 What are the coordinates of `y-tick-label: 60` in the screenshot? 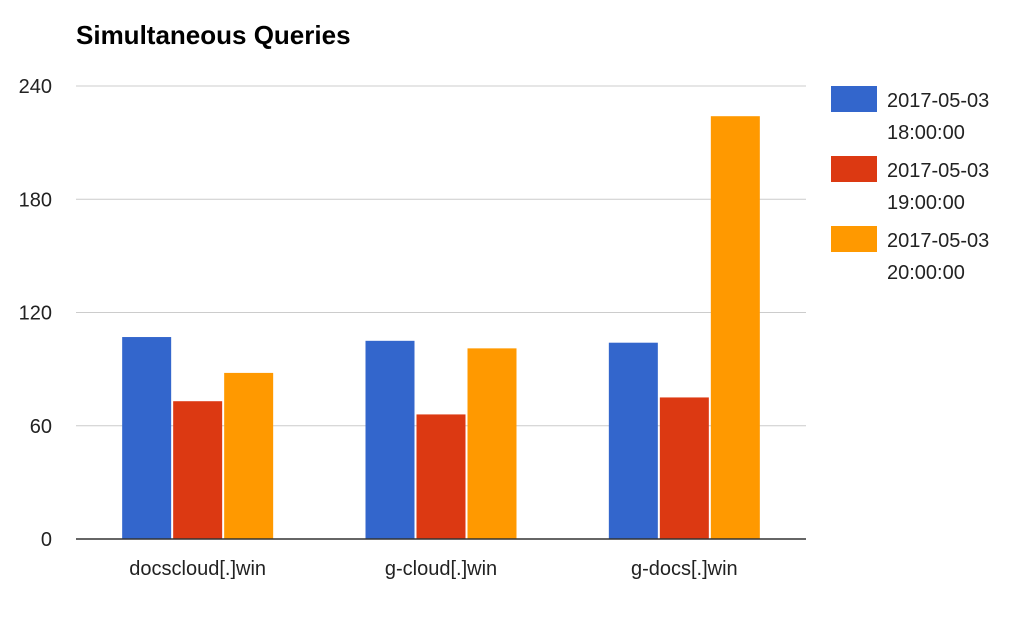 It's located at (41, 427).